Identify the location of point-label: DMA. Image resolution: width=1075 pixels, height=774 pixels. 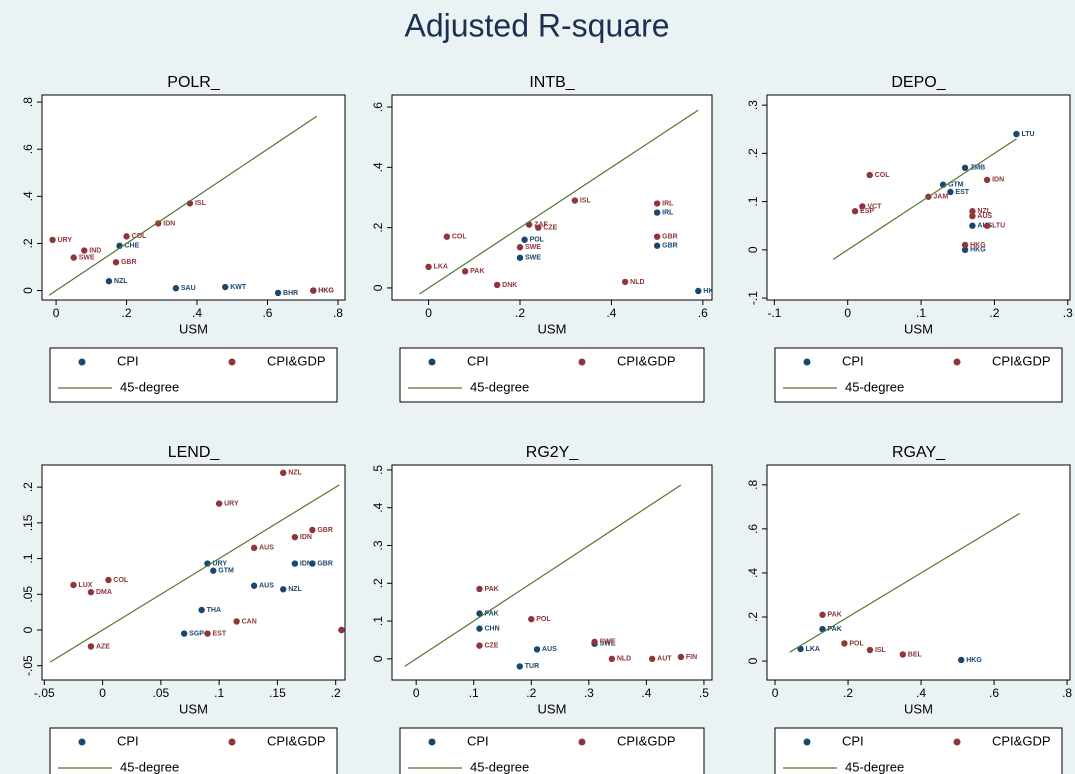
(104, 592).